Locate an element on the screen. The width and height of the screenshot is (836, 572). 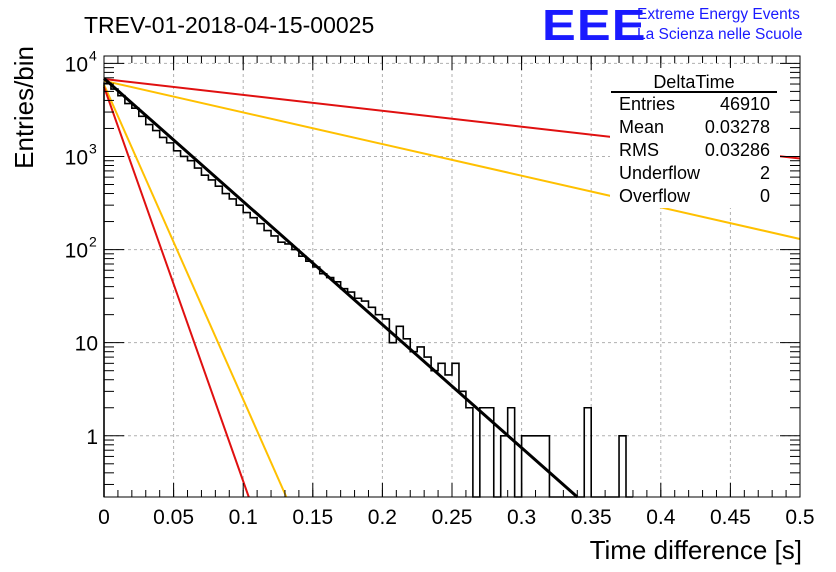
y-tick-label: 10 3 is located at coordinates (81, 154).